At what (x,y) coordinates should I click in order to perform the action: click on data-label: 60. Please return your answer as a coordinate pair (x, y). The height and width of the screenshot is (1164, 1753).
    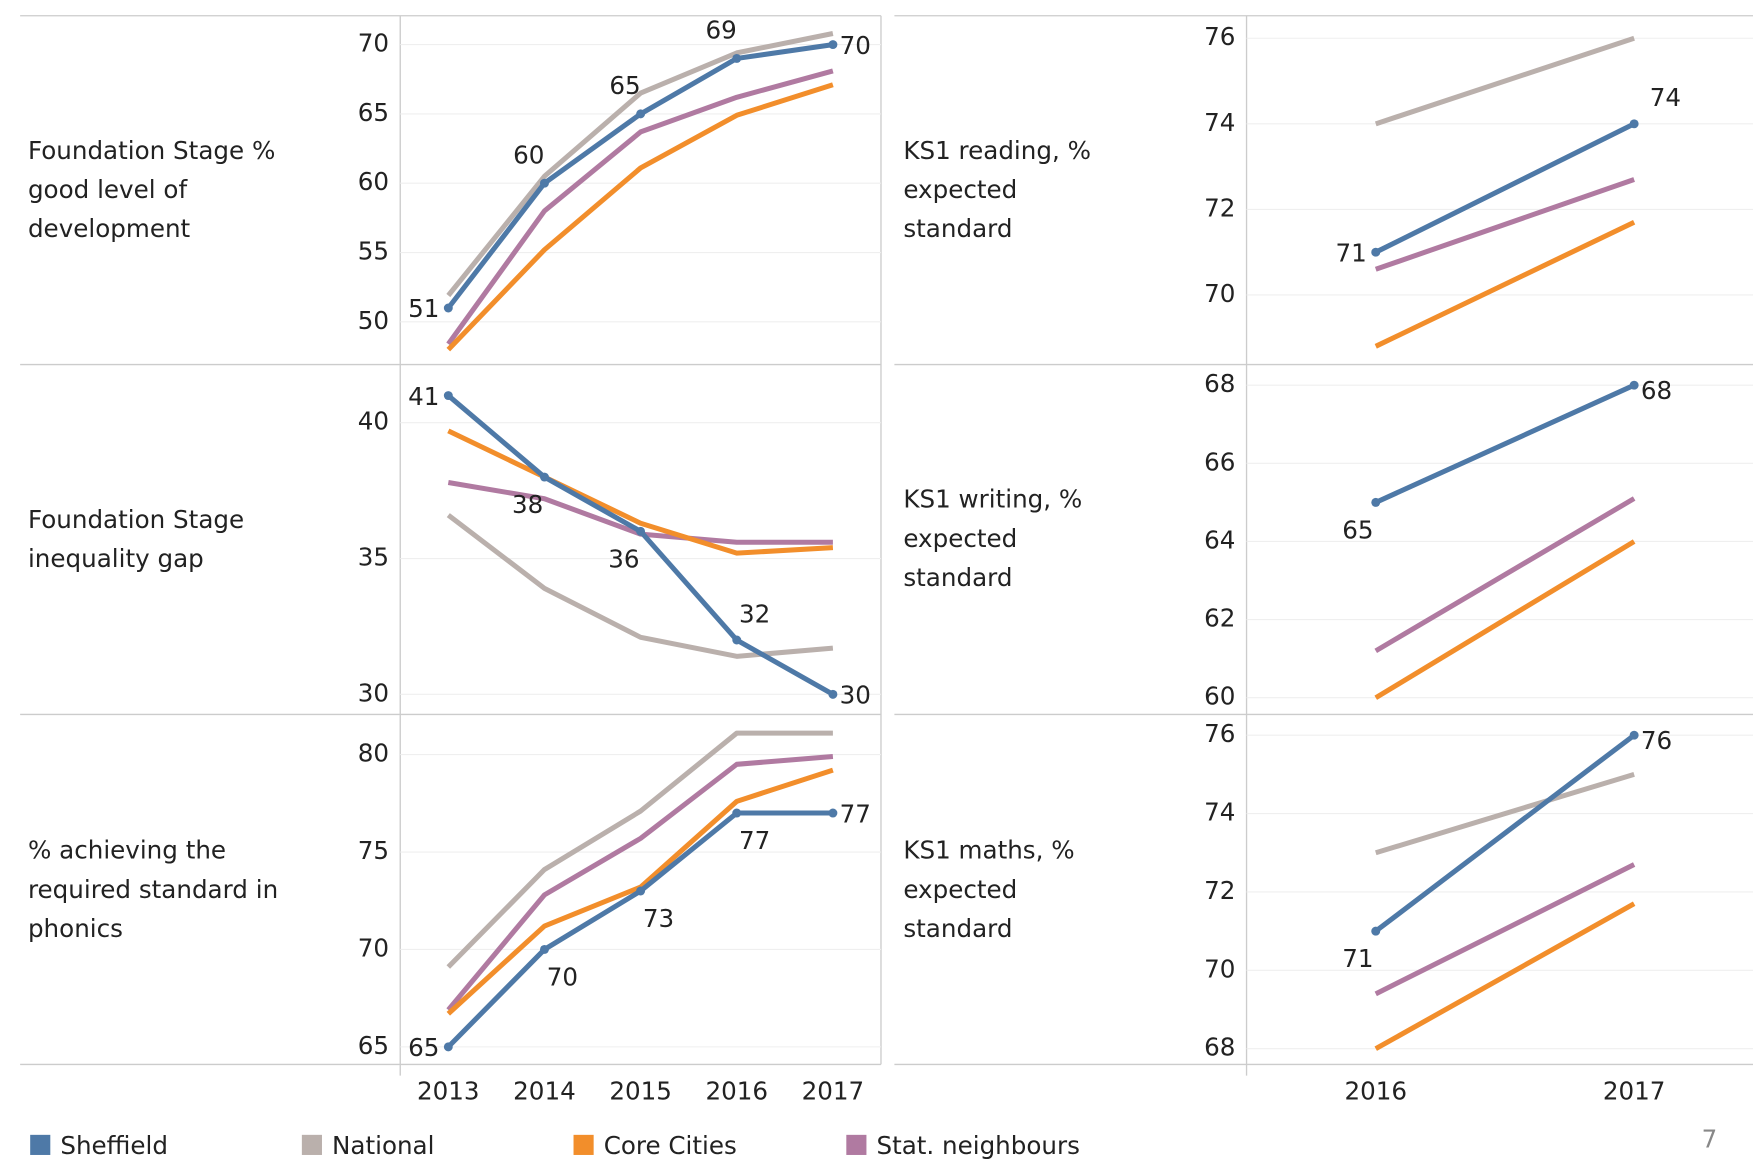
    Looking at the image, I should click on (528, 154).